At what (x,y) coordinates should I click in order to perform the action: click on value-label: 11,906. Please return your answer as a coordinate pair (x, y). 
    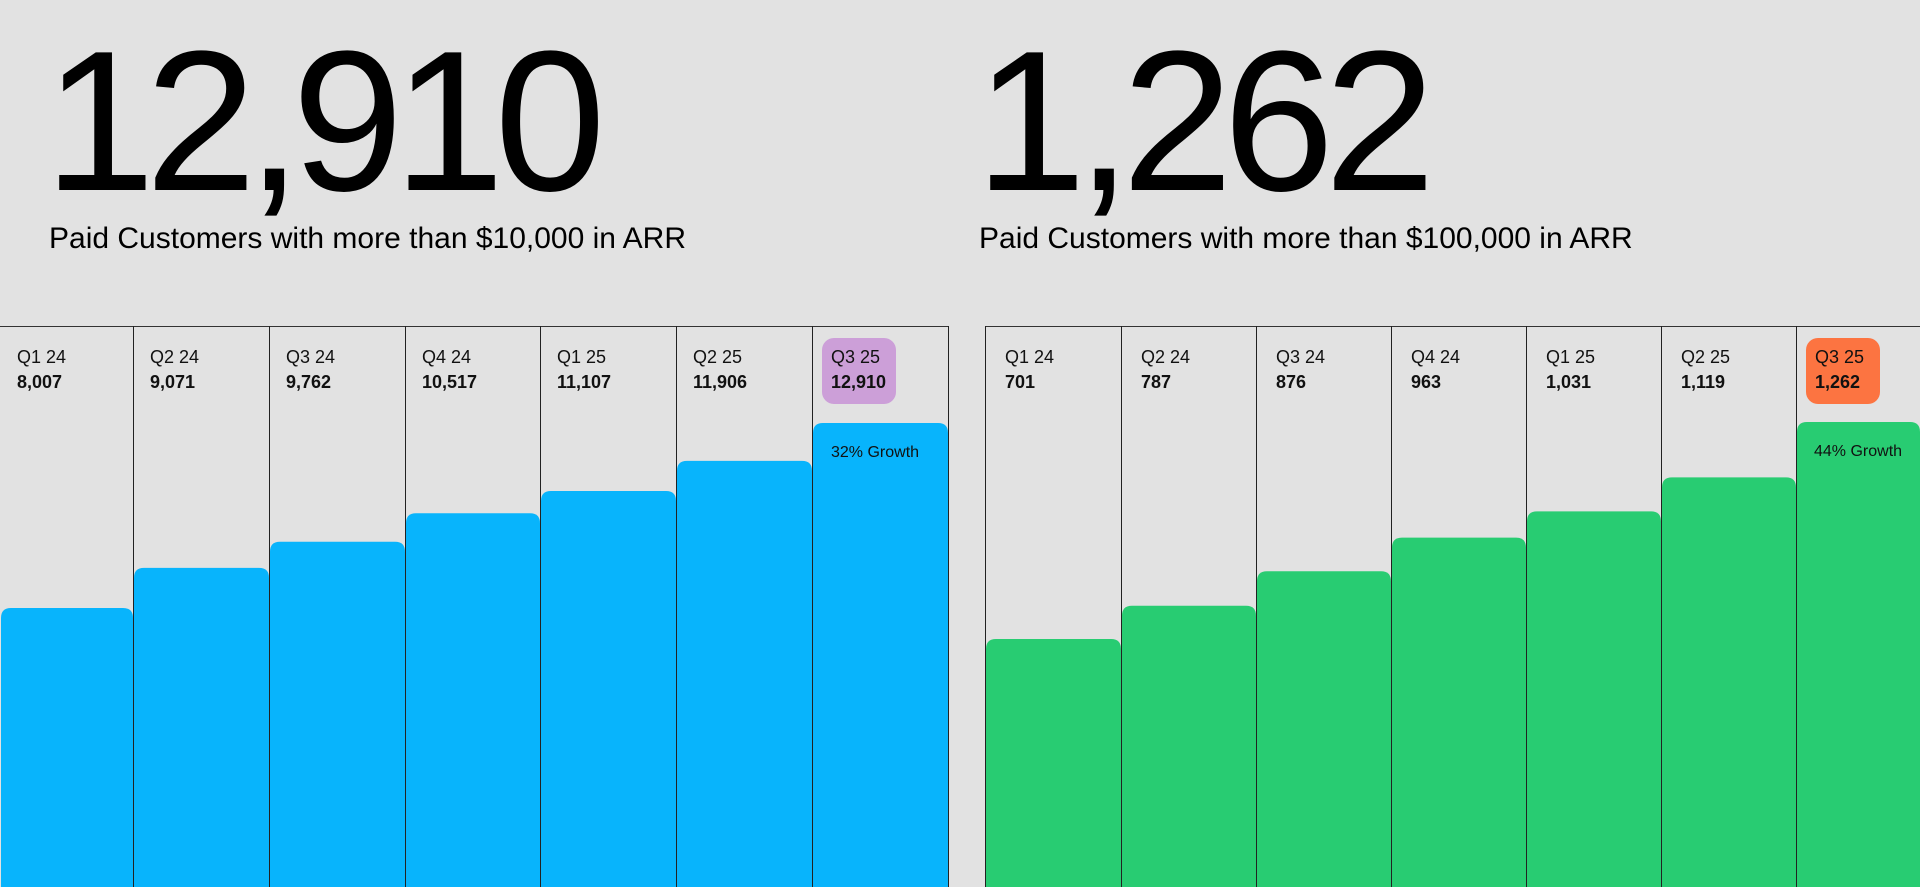
    Looking at the image, I should click on (720, 382).